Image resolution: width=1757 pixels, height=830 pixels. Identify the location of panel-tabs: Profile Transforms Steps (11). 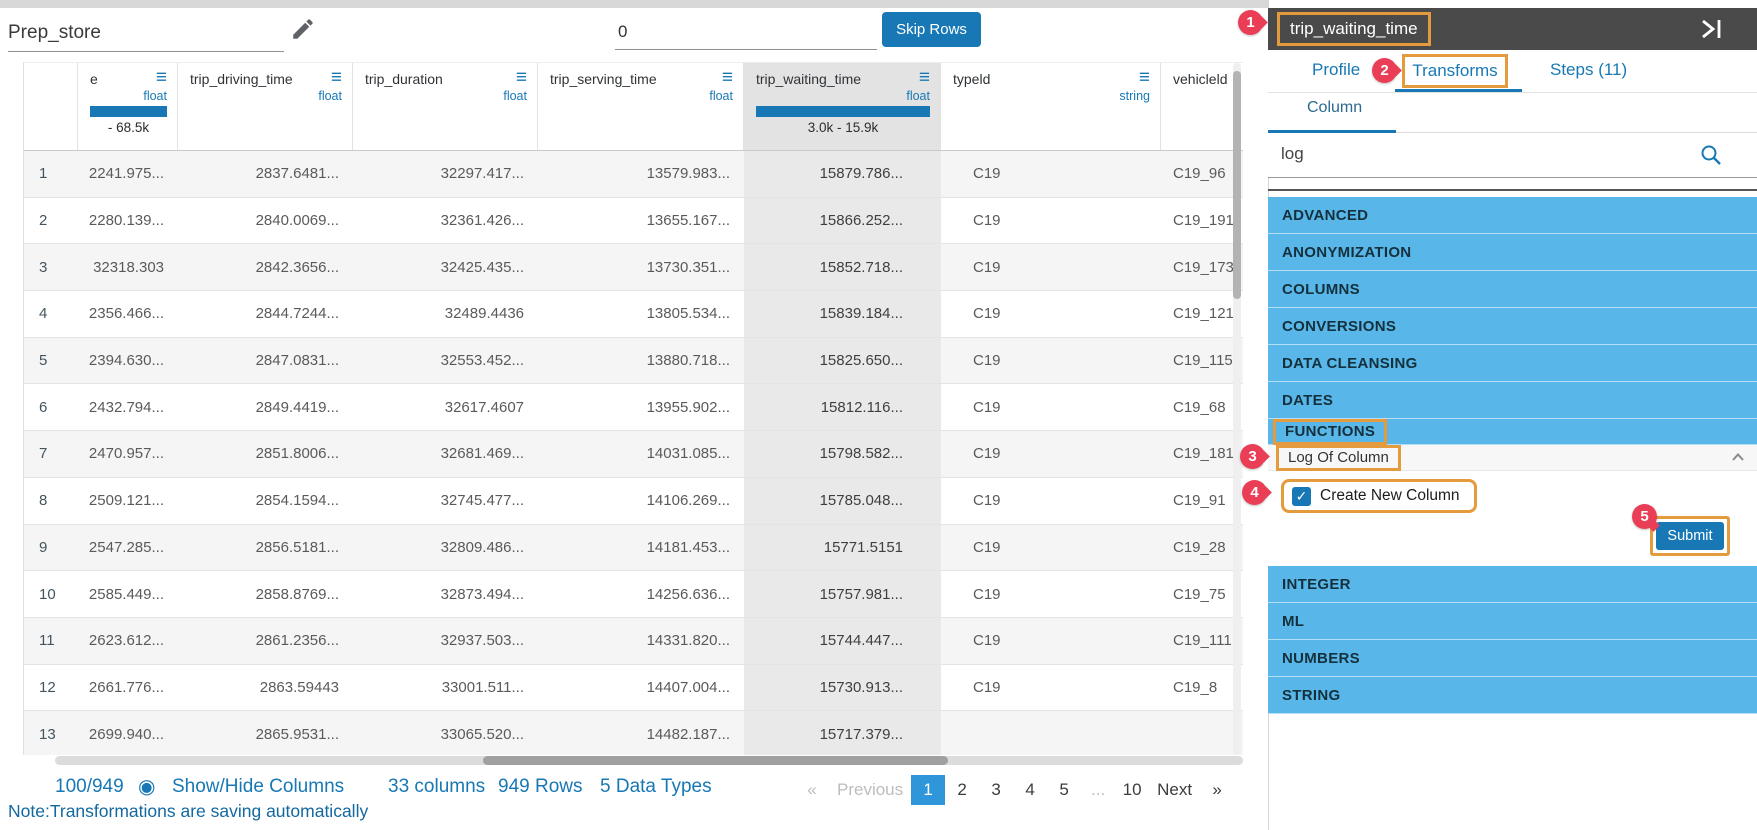
(1512, 71).